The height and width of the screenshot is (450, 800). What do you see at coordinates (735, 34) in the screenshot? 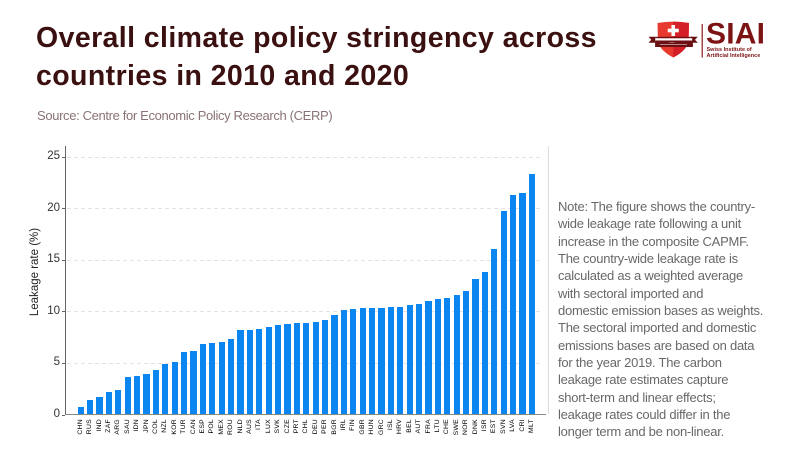
I see `svg-text: SIAI` at bounding box center [735, 34].